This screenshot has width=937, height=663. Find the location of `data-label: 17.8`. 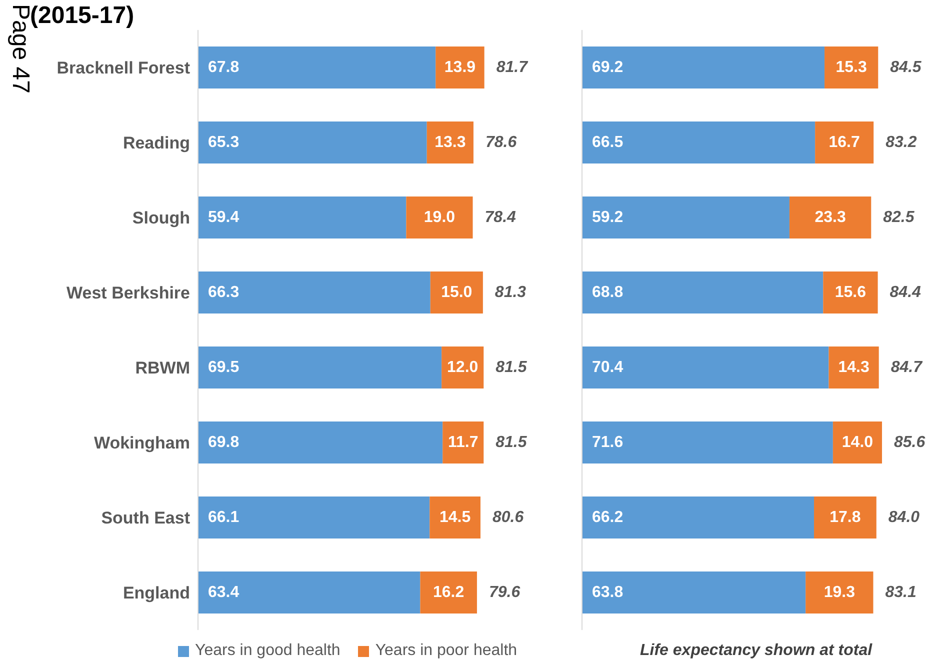

data-label: 17.8 is located at coordinates (845, 517).